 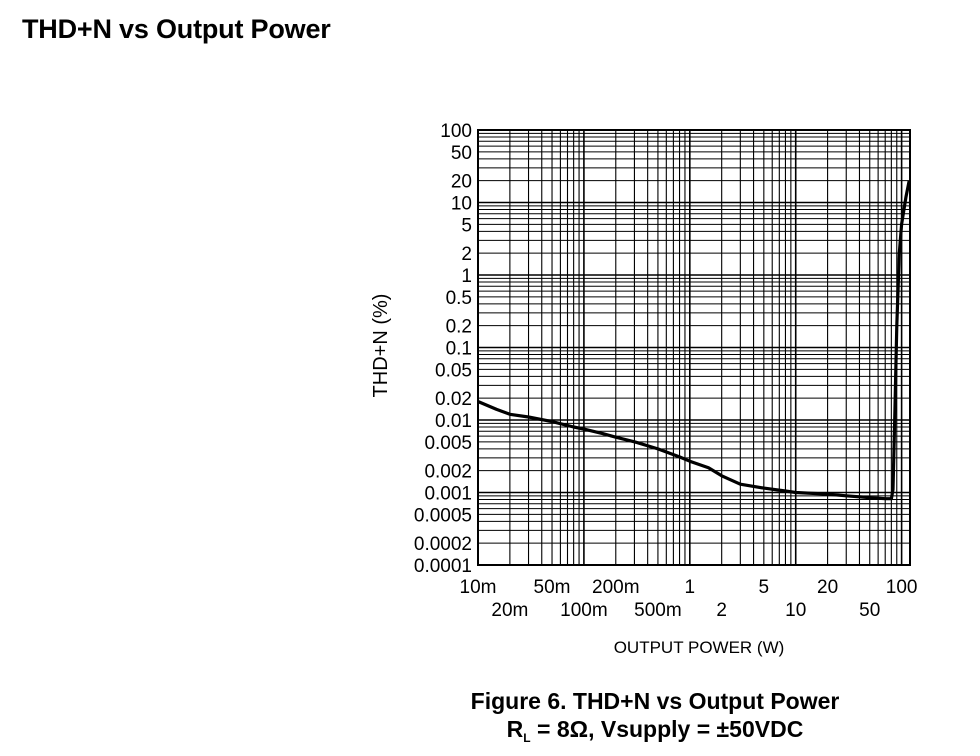 I want to click on y-tick-label: 0.0002, so click(x=443, y=544).